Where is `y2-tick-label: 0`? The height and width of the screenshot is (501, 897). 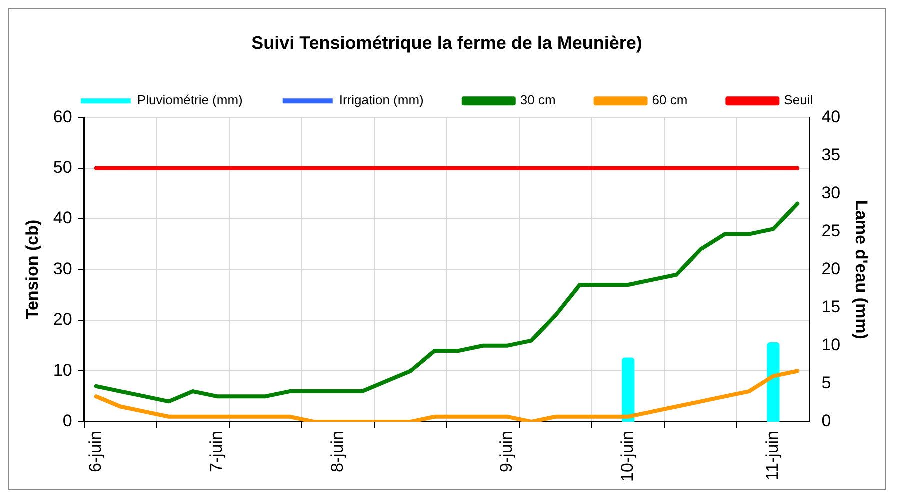 y2-tick-label: 0 is located at coordinates (827, 421).